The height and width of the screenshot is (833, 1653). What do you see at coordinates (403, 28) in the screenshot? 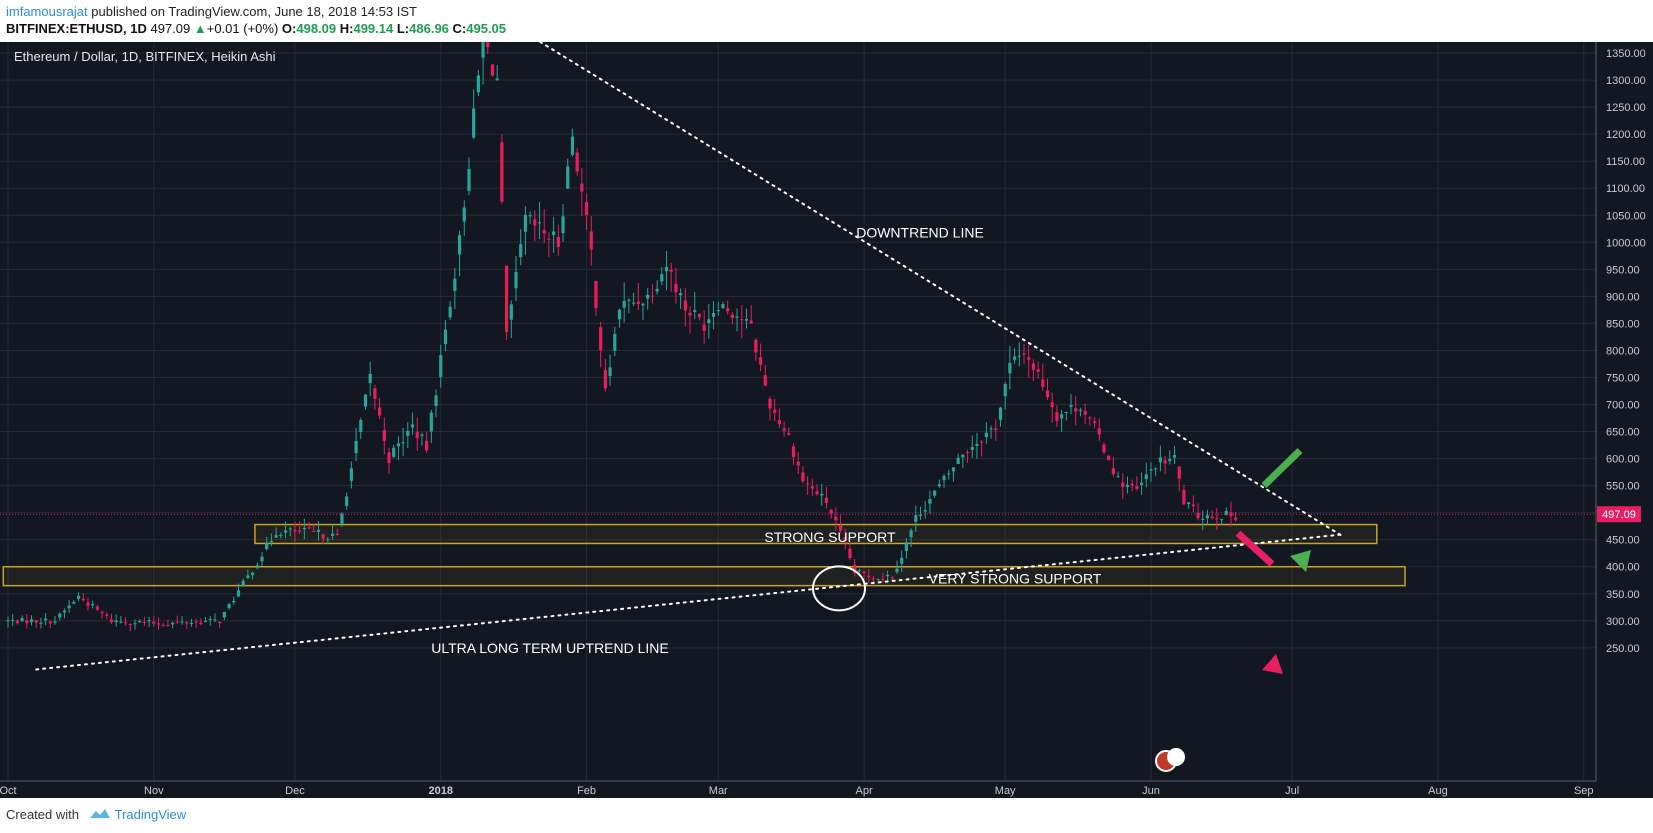
I see `low-label: L:` at bounding box center [403, 28].